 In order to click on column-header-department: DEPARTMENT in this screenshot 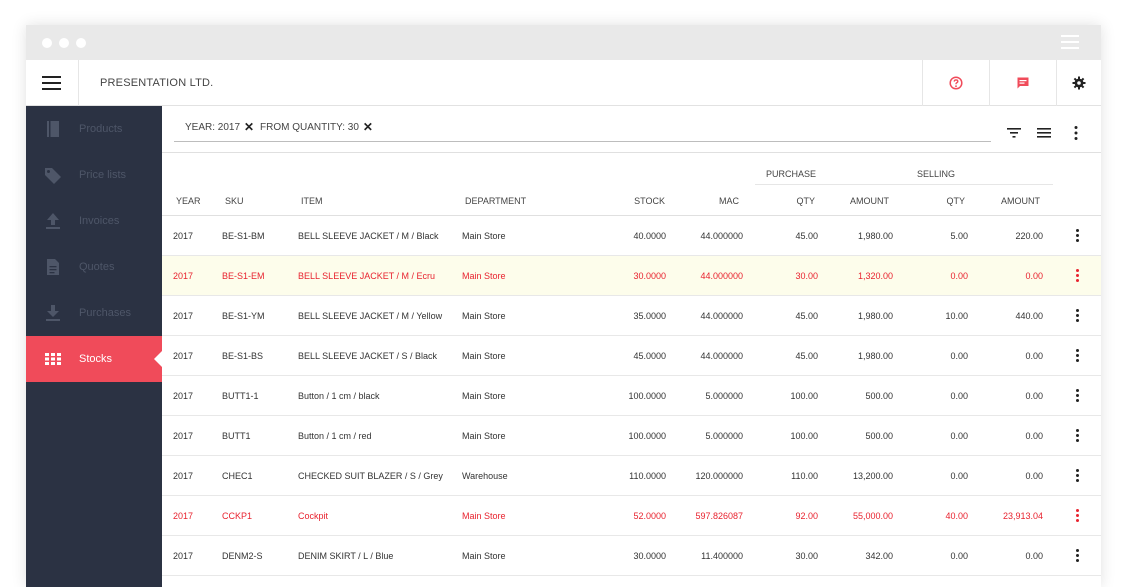, I will do `click(496, 201)`.